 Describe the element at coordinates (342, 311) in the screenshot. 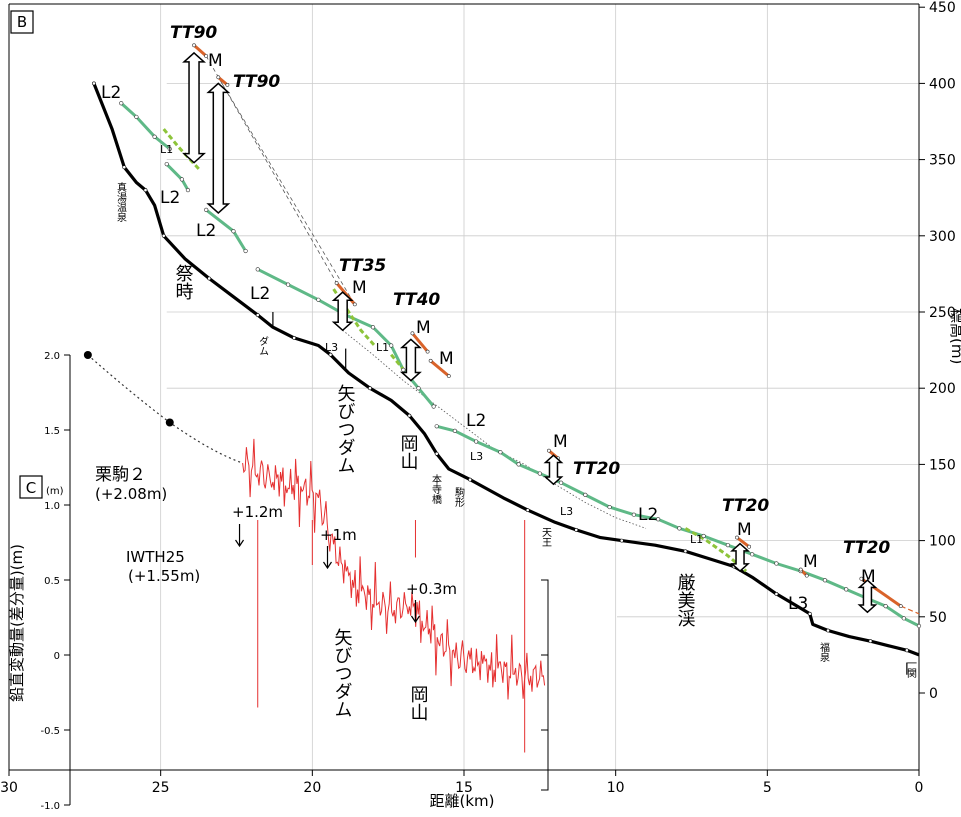

I see `uplift-arrow-tt35` at that location.